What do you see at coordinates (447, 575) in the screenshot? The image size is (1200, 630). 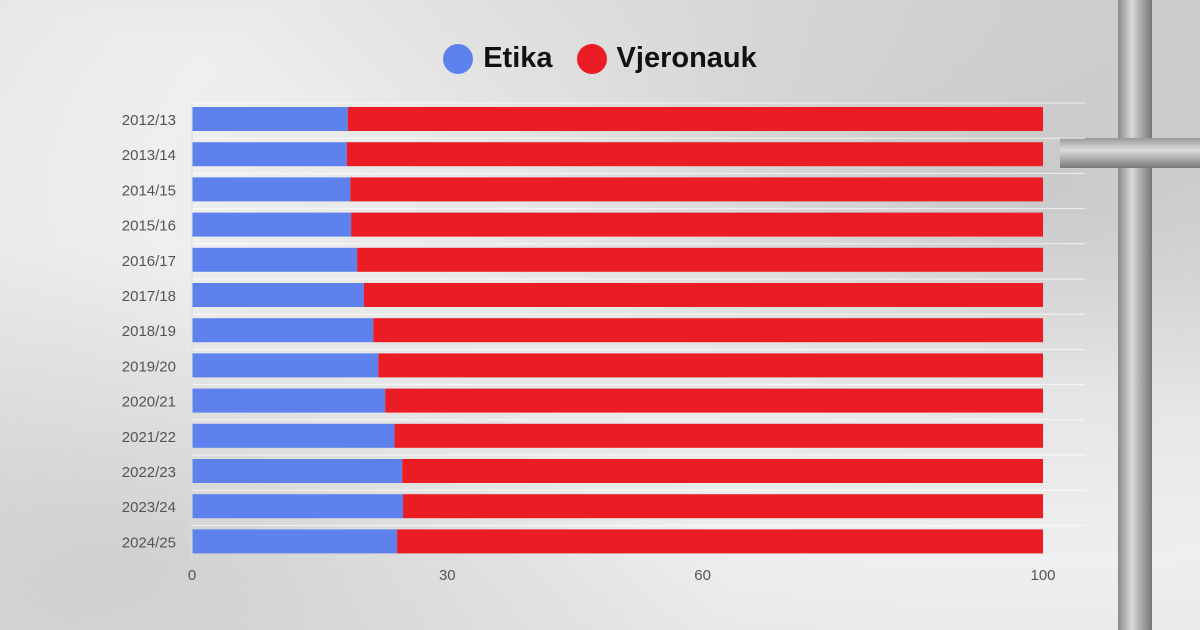 I see `x-tick-label: 30` at bounding box center [447, 575].